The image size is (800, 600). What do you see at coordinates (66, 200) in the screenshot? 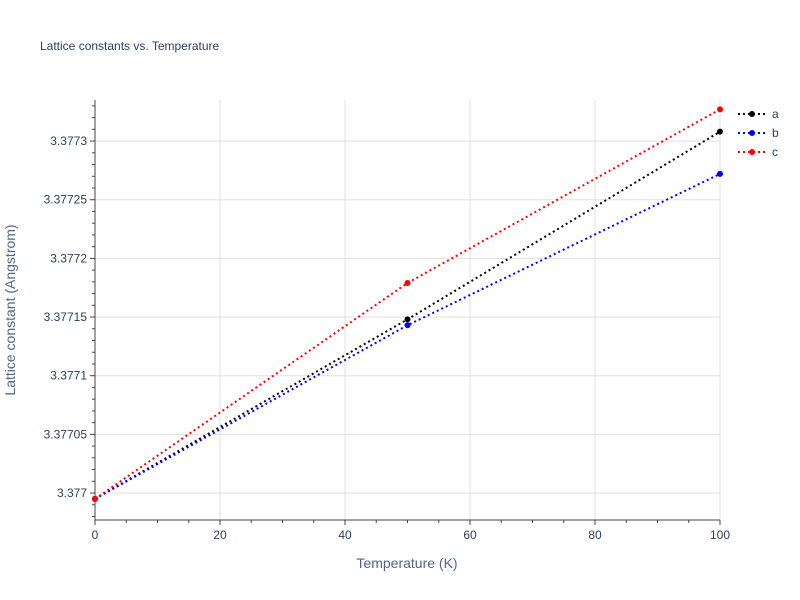
I see `y-tick-label: 3.37725` at bounding box center [66, 200].